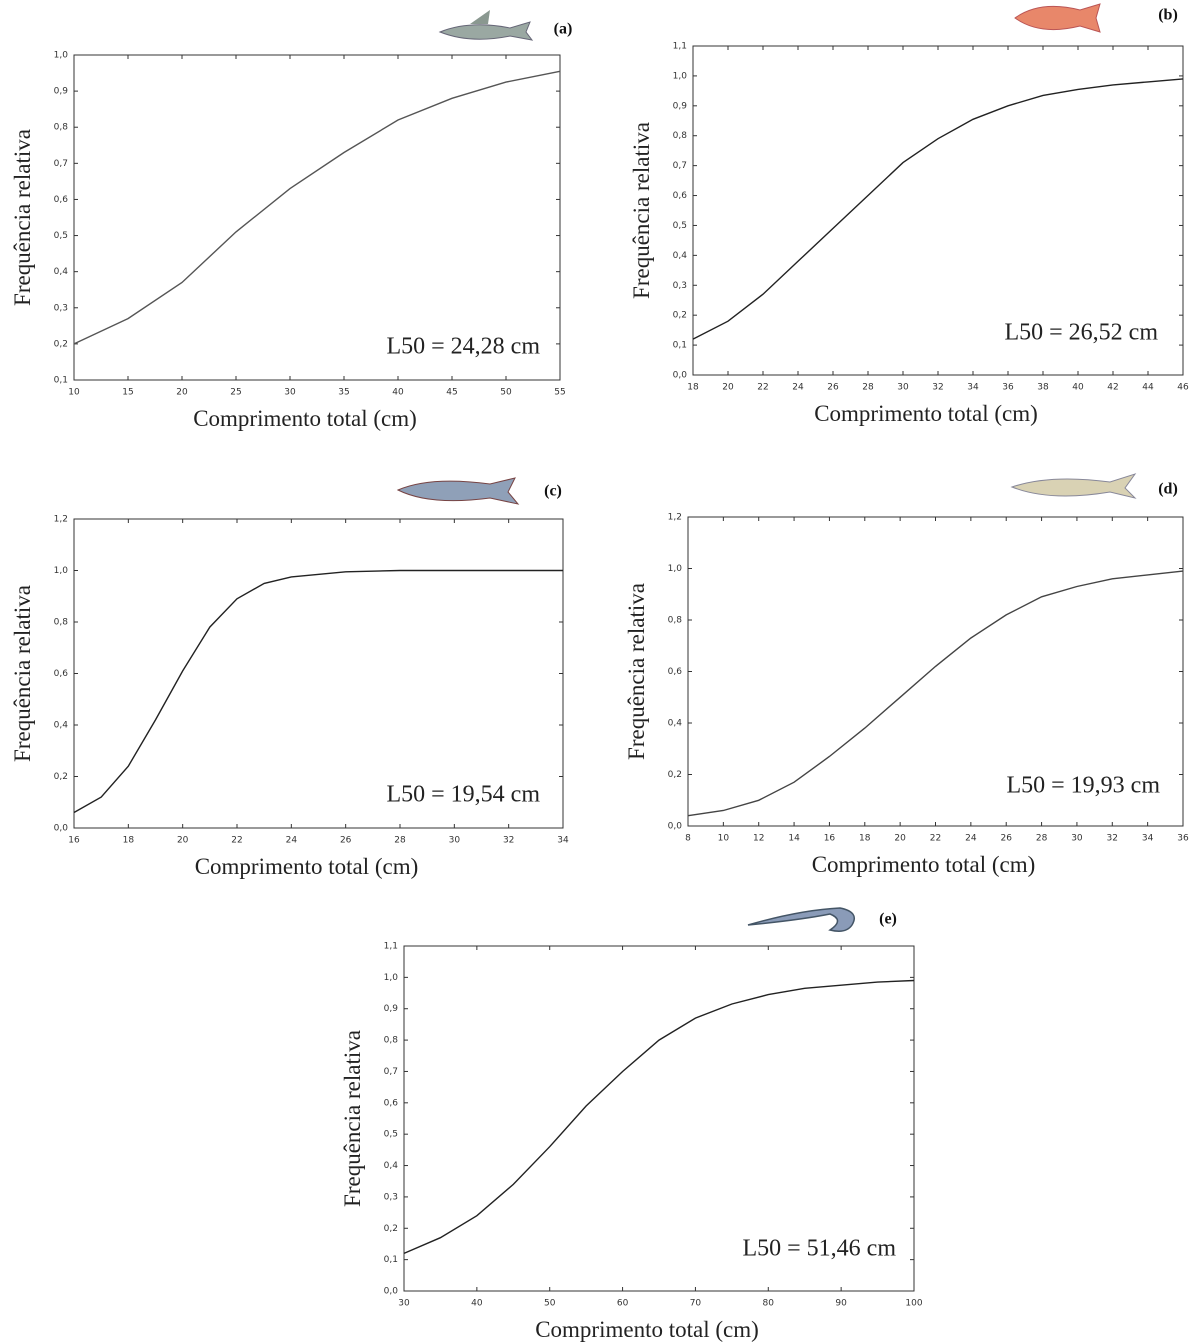  I want to click on x-tick-label: 20, so click(183, 841).